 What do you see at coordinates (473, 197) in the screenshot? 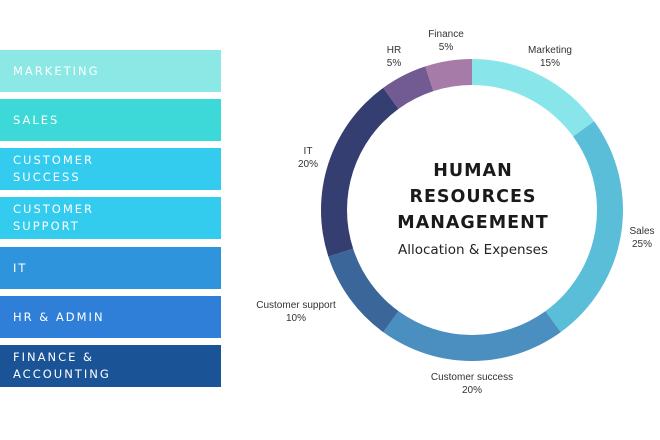
I see `chart-title-line-2: RESOURCES` at bounding box center [473, 197].